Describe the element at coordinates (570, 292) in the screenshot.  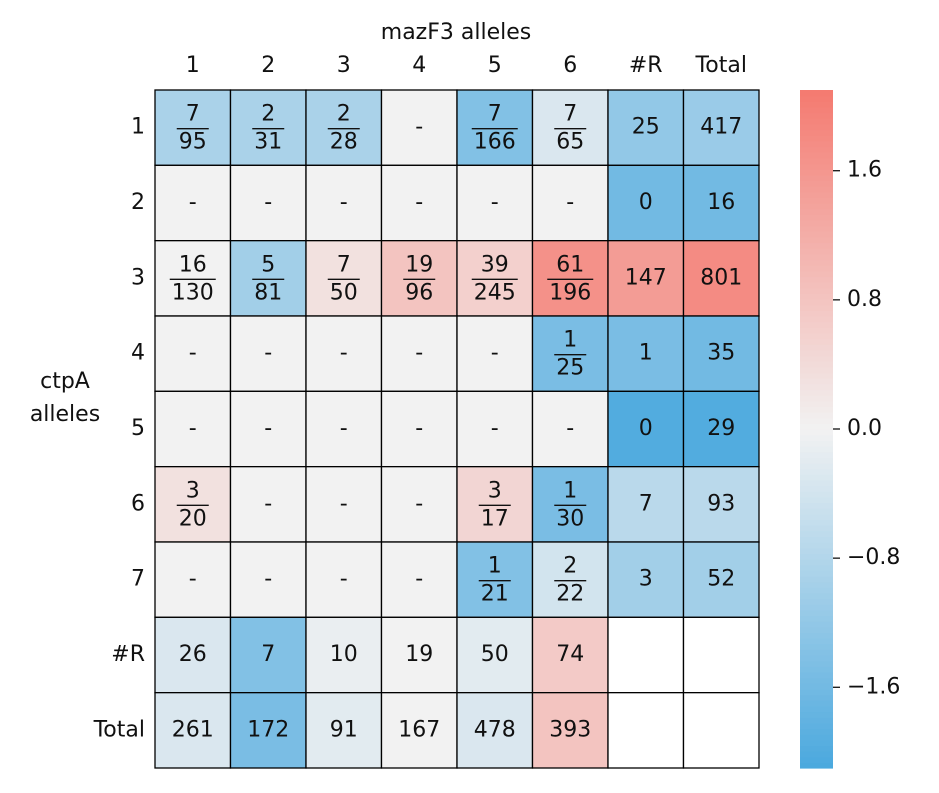
I see `denominator: 196` at that location.